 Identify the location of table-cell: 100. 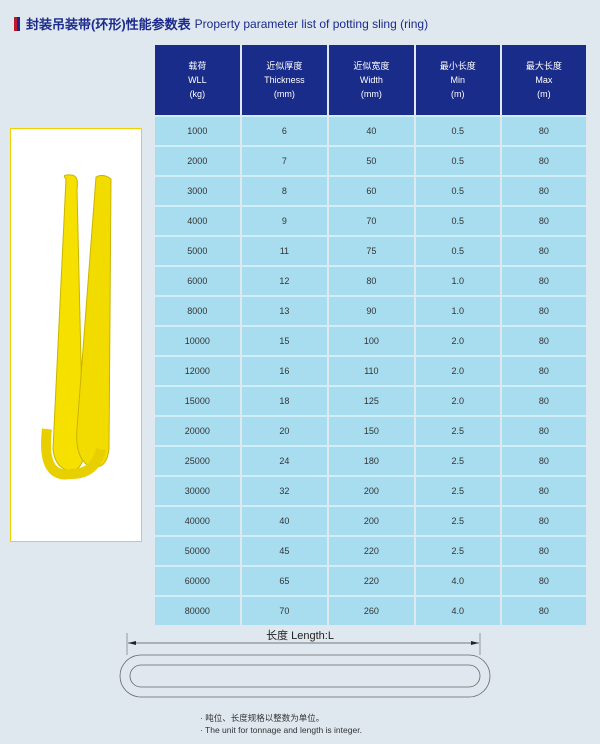
(372, 340).